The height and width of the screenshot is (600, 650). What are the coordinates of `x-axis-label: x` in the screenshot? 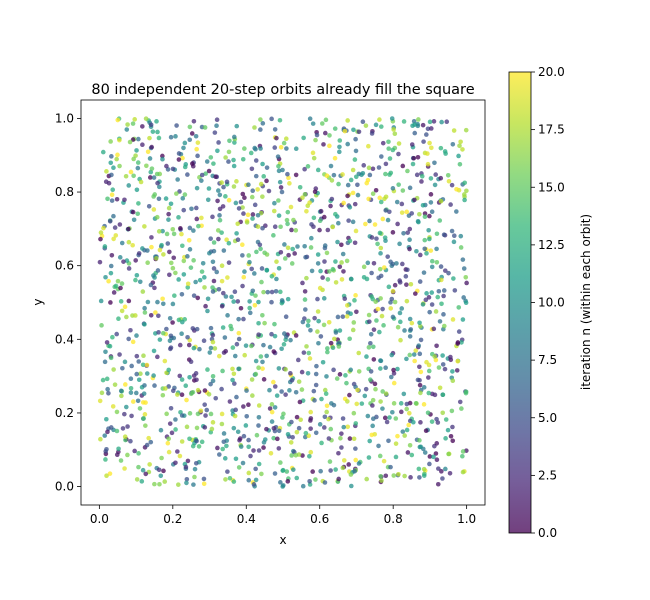 It's located at (282, 540).